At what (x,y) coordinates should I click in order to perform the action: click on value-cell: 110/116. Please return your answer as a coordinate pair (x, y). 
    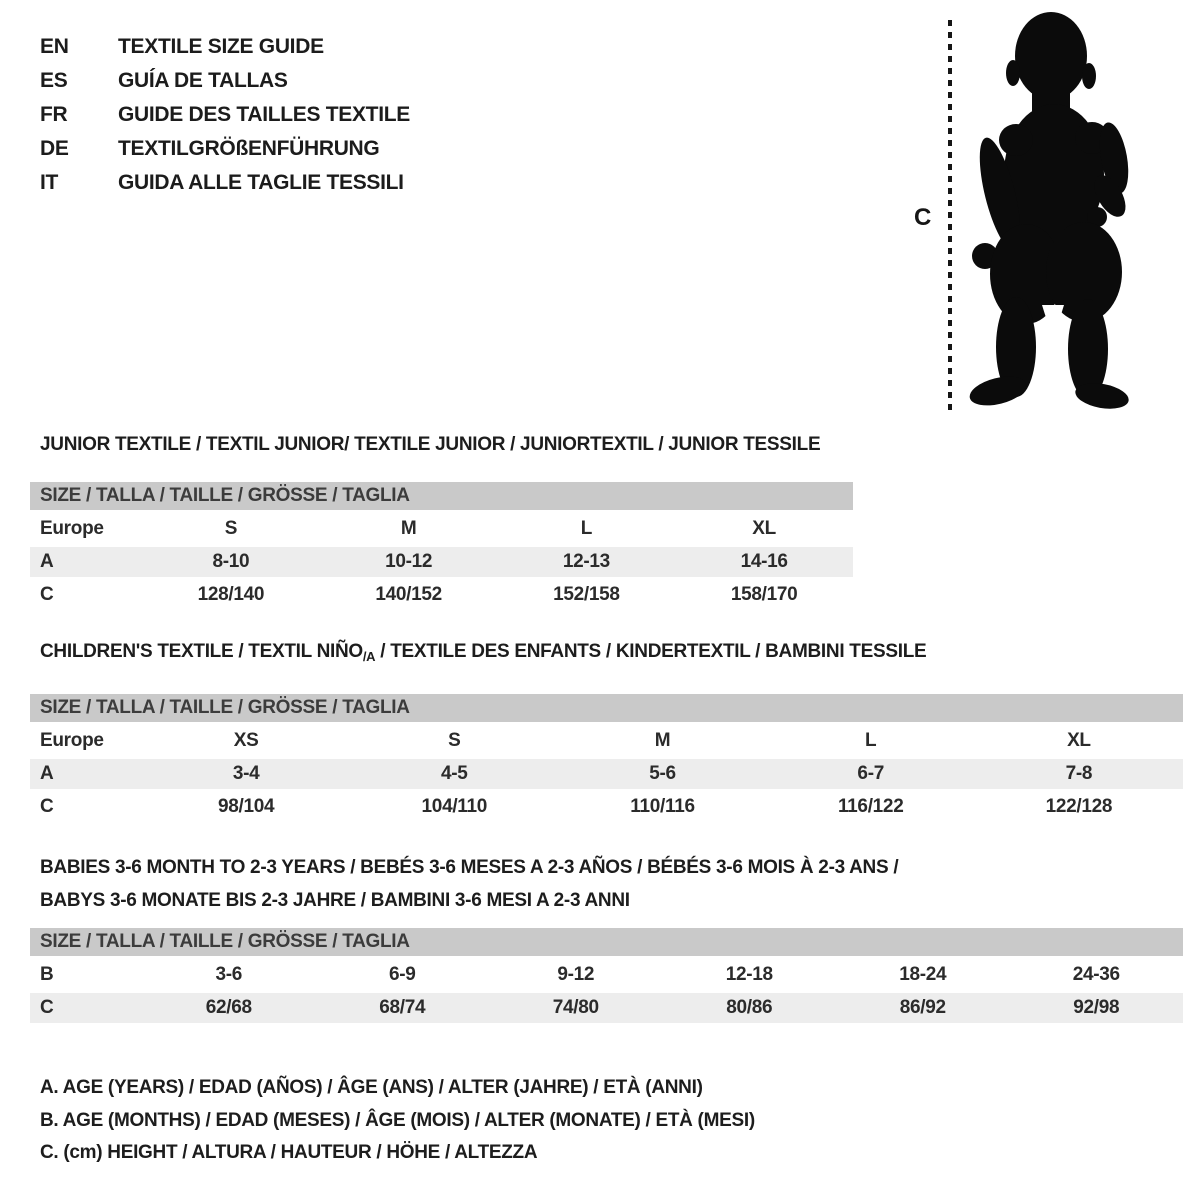
    Looking at the image, I should click on (662, 806).